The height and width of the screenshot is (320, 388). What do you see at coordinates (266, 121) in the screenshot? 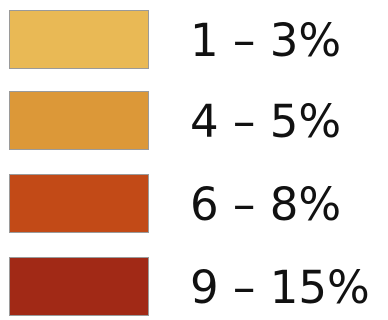
I see `legend-label: 4 – 5%` at bounding box center [266, 121].